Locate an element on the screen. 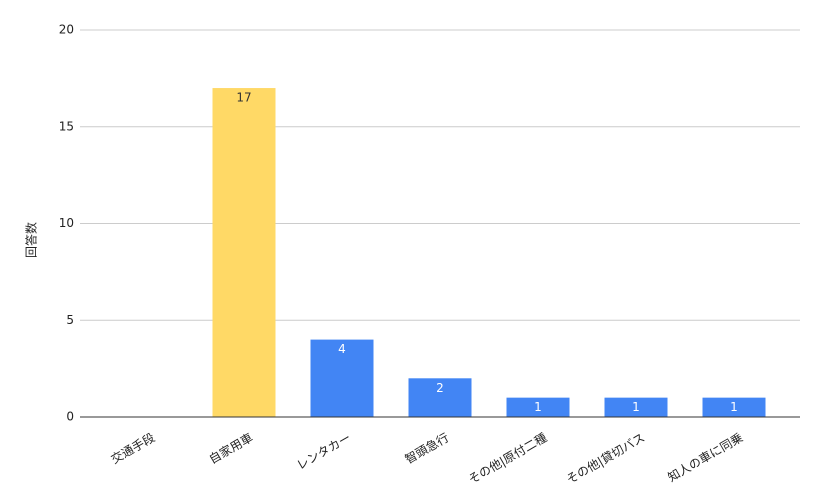 This screenshot has height=496, width=826. y-tick-label: 5 is located at coordinates (70, 320).